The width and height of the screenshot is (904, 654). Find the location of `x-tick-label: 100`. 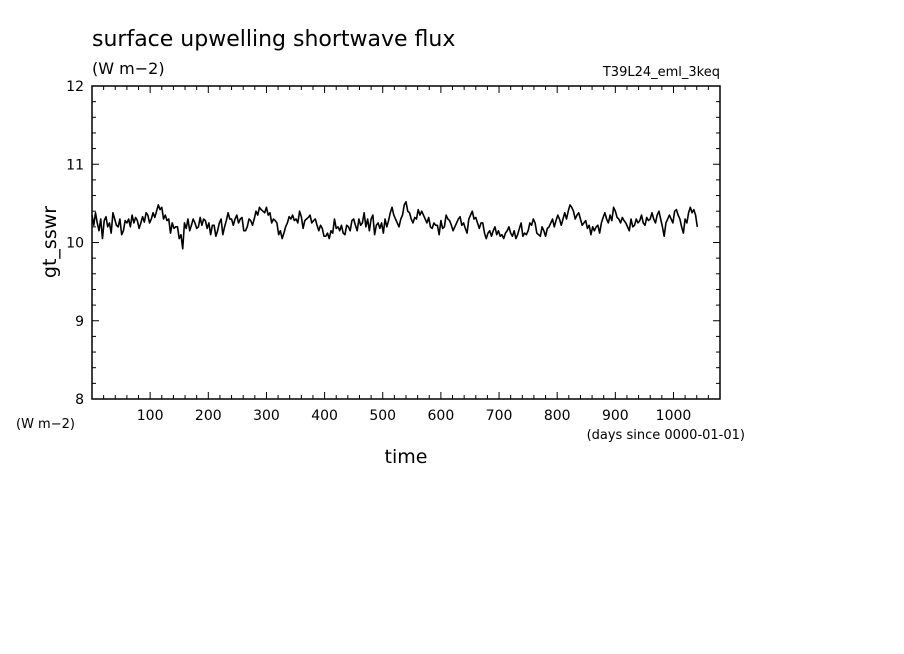

x-tick-label: 100 is located at coordinates (150, 416).